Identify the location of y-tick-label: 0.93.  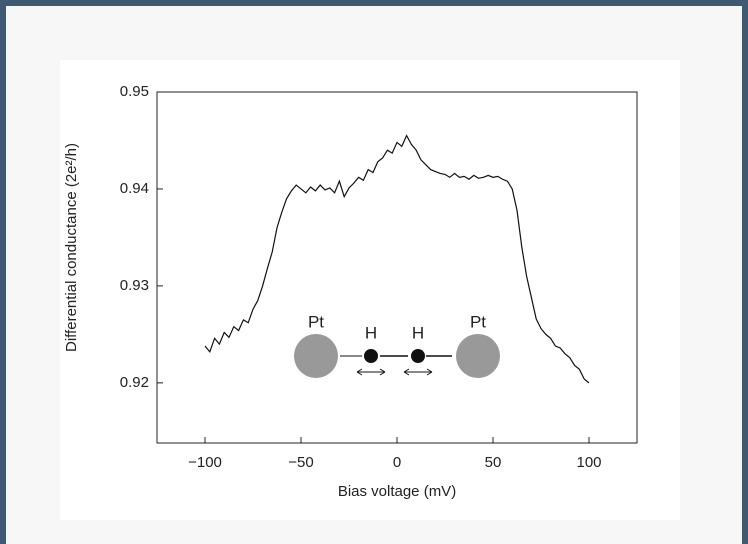
(134, 285).